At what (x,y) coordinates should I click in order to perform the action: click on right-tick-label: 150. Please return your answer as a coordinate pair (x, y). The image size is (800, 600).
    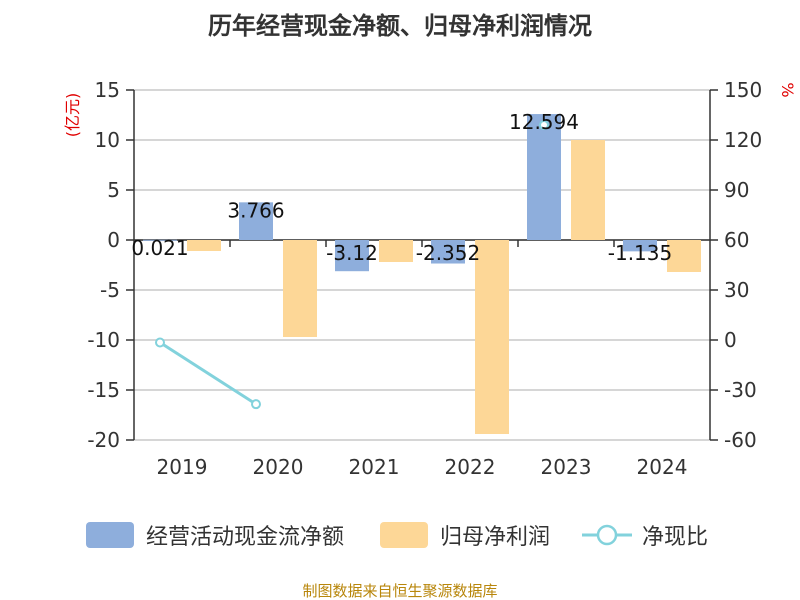
    Looking at the image, I should click on (743, 90).